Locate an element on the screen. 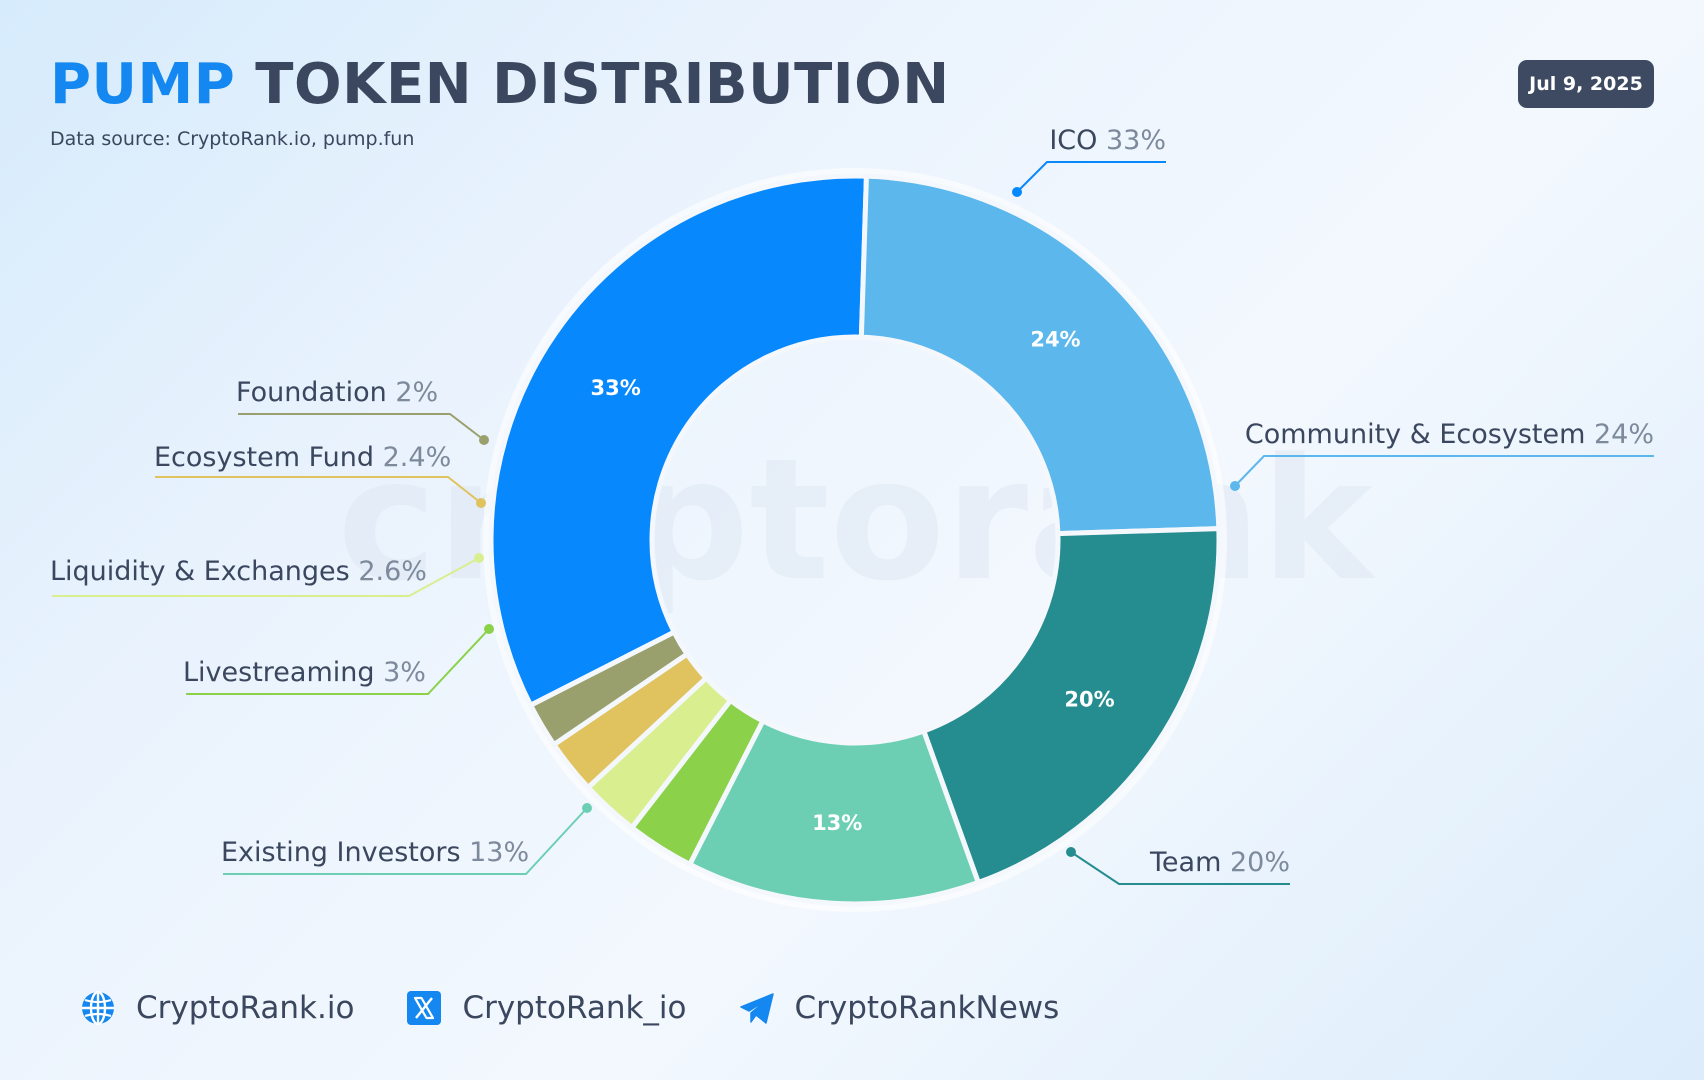 The width and height of the screenshot is (1704, 1080). leader-dot-existing-investors is located at coordinates (587, 808).